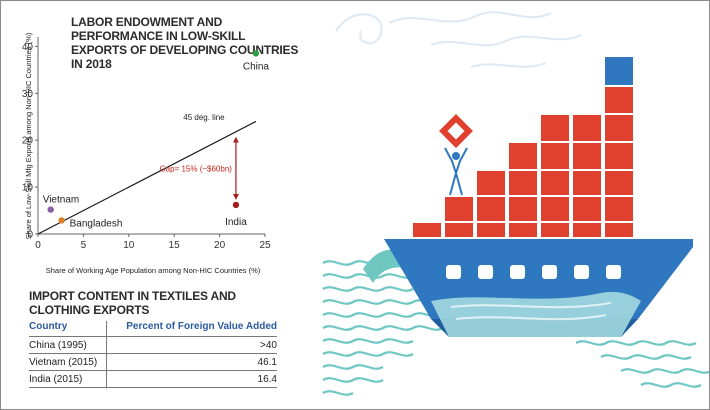 Image resolution: width=710 pixels, height=410 pixels. What do you see at coordinates (28, 188) in the screenshot?
I see `y-tick-label: 10` at bounding box center [28, 188].